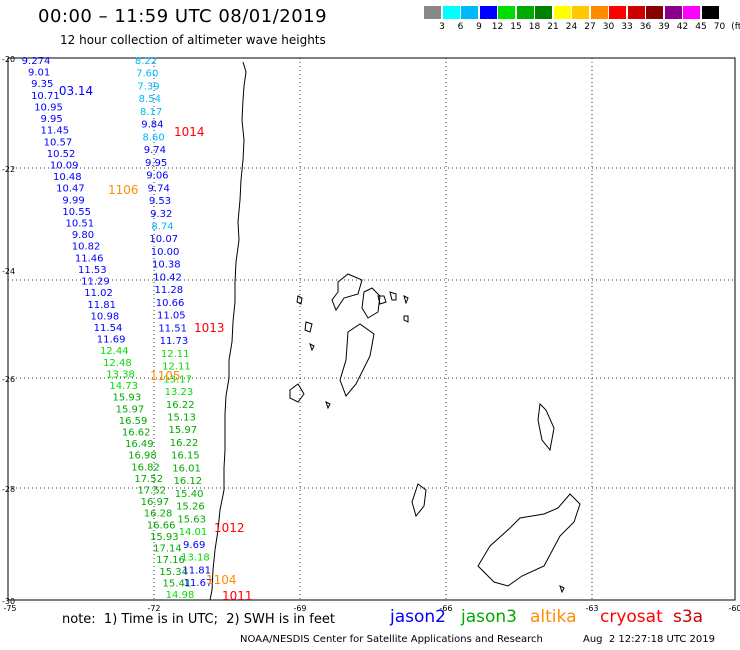  What do you see at coordinates (54, 131) in the screenshot?
I see `swh-value-left: 11.45` at bounding box center [54, 131].